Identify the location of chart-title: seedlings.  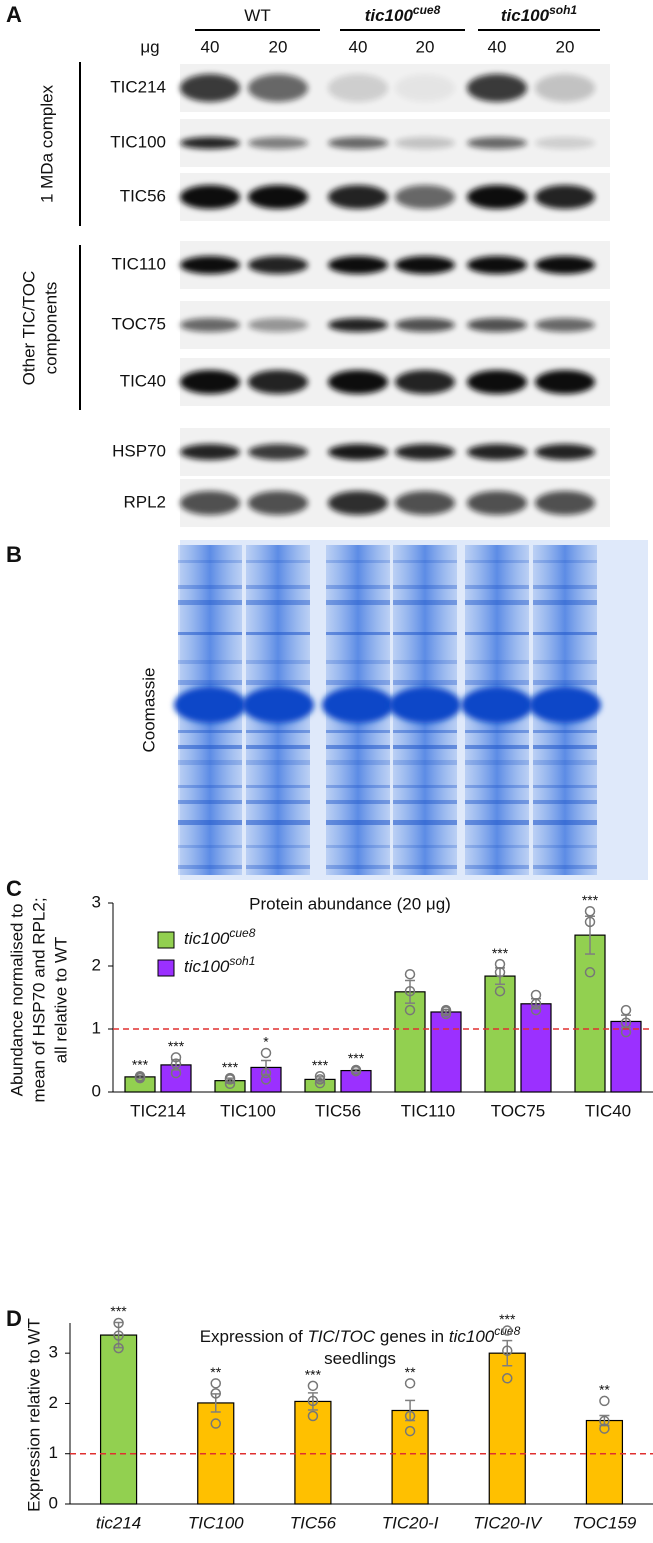
(360, 1358).